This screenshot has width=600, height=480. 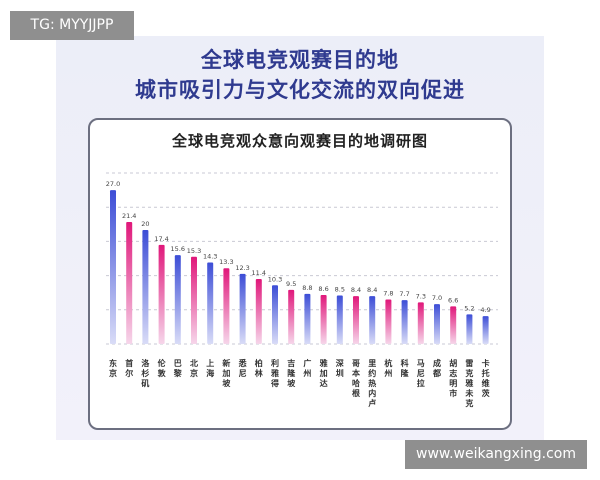 What do you see at coordinates (421, 296) in the screenshot?
I see `value-label: 7.3` at bounding box center [421, 296].